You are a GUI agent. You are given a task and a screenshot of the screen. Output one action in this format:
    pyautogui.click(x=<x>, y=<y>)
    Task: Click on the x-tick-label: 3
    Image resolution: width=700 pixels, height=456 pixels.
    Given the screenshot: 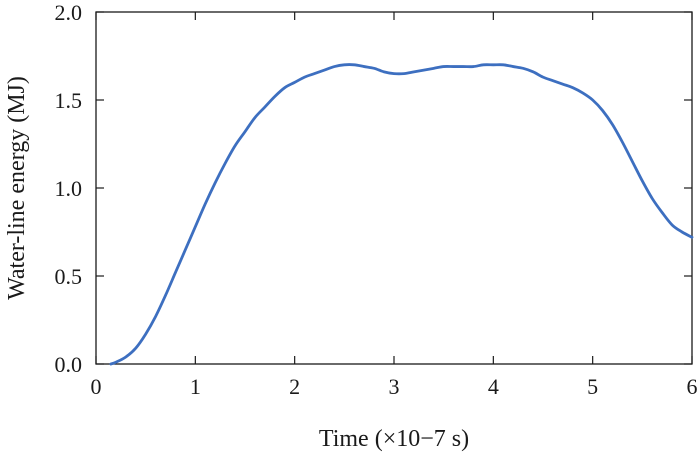 What is the action you would take?
    pyautogui.click(x=394, y=386)
    